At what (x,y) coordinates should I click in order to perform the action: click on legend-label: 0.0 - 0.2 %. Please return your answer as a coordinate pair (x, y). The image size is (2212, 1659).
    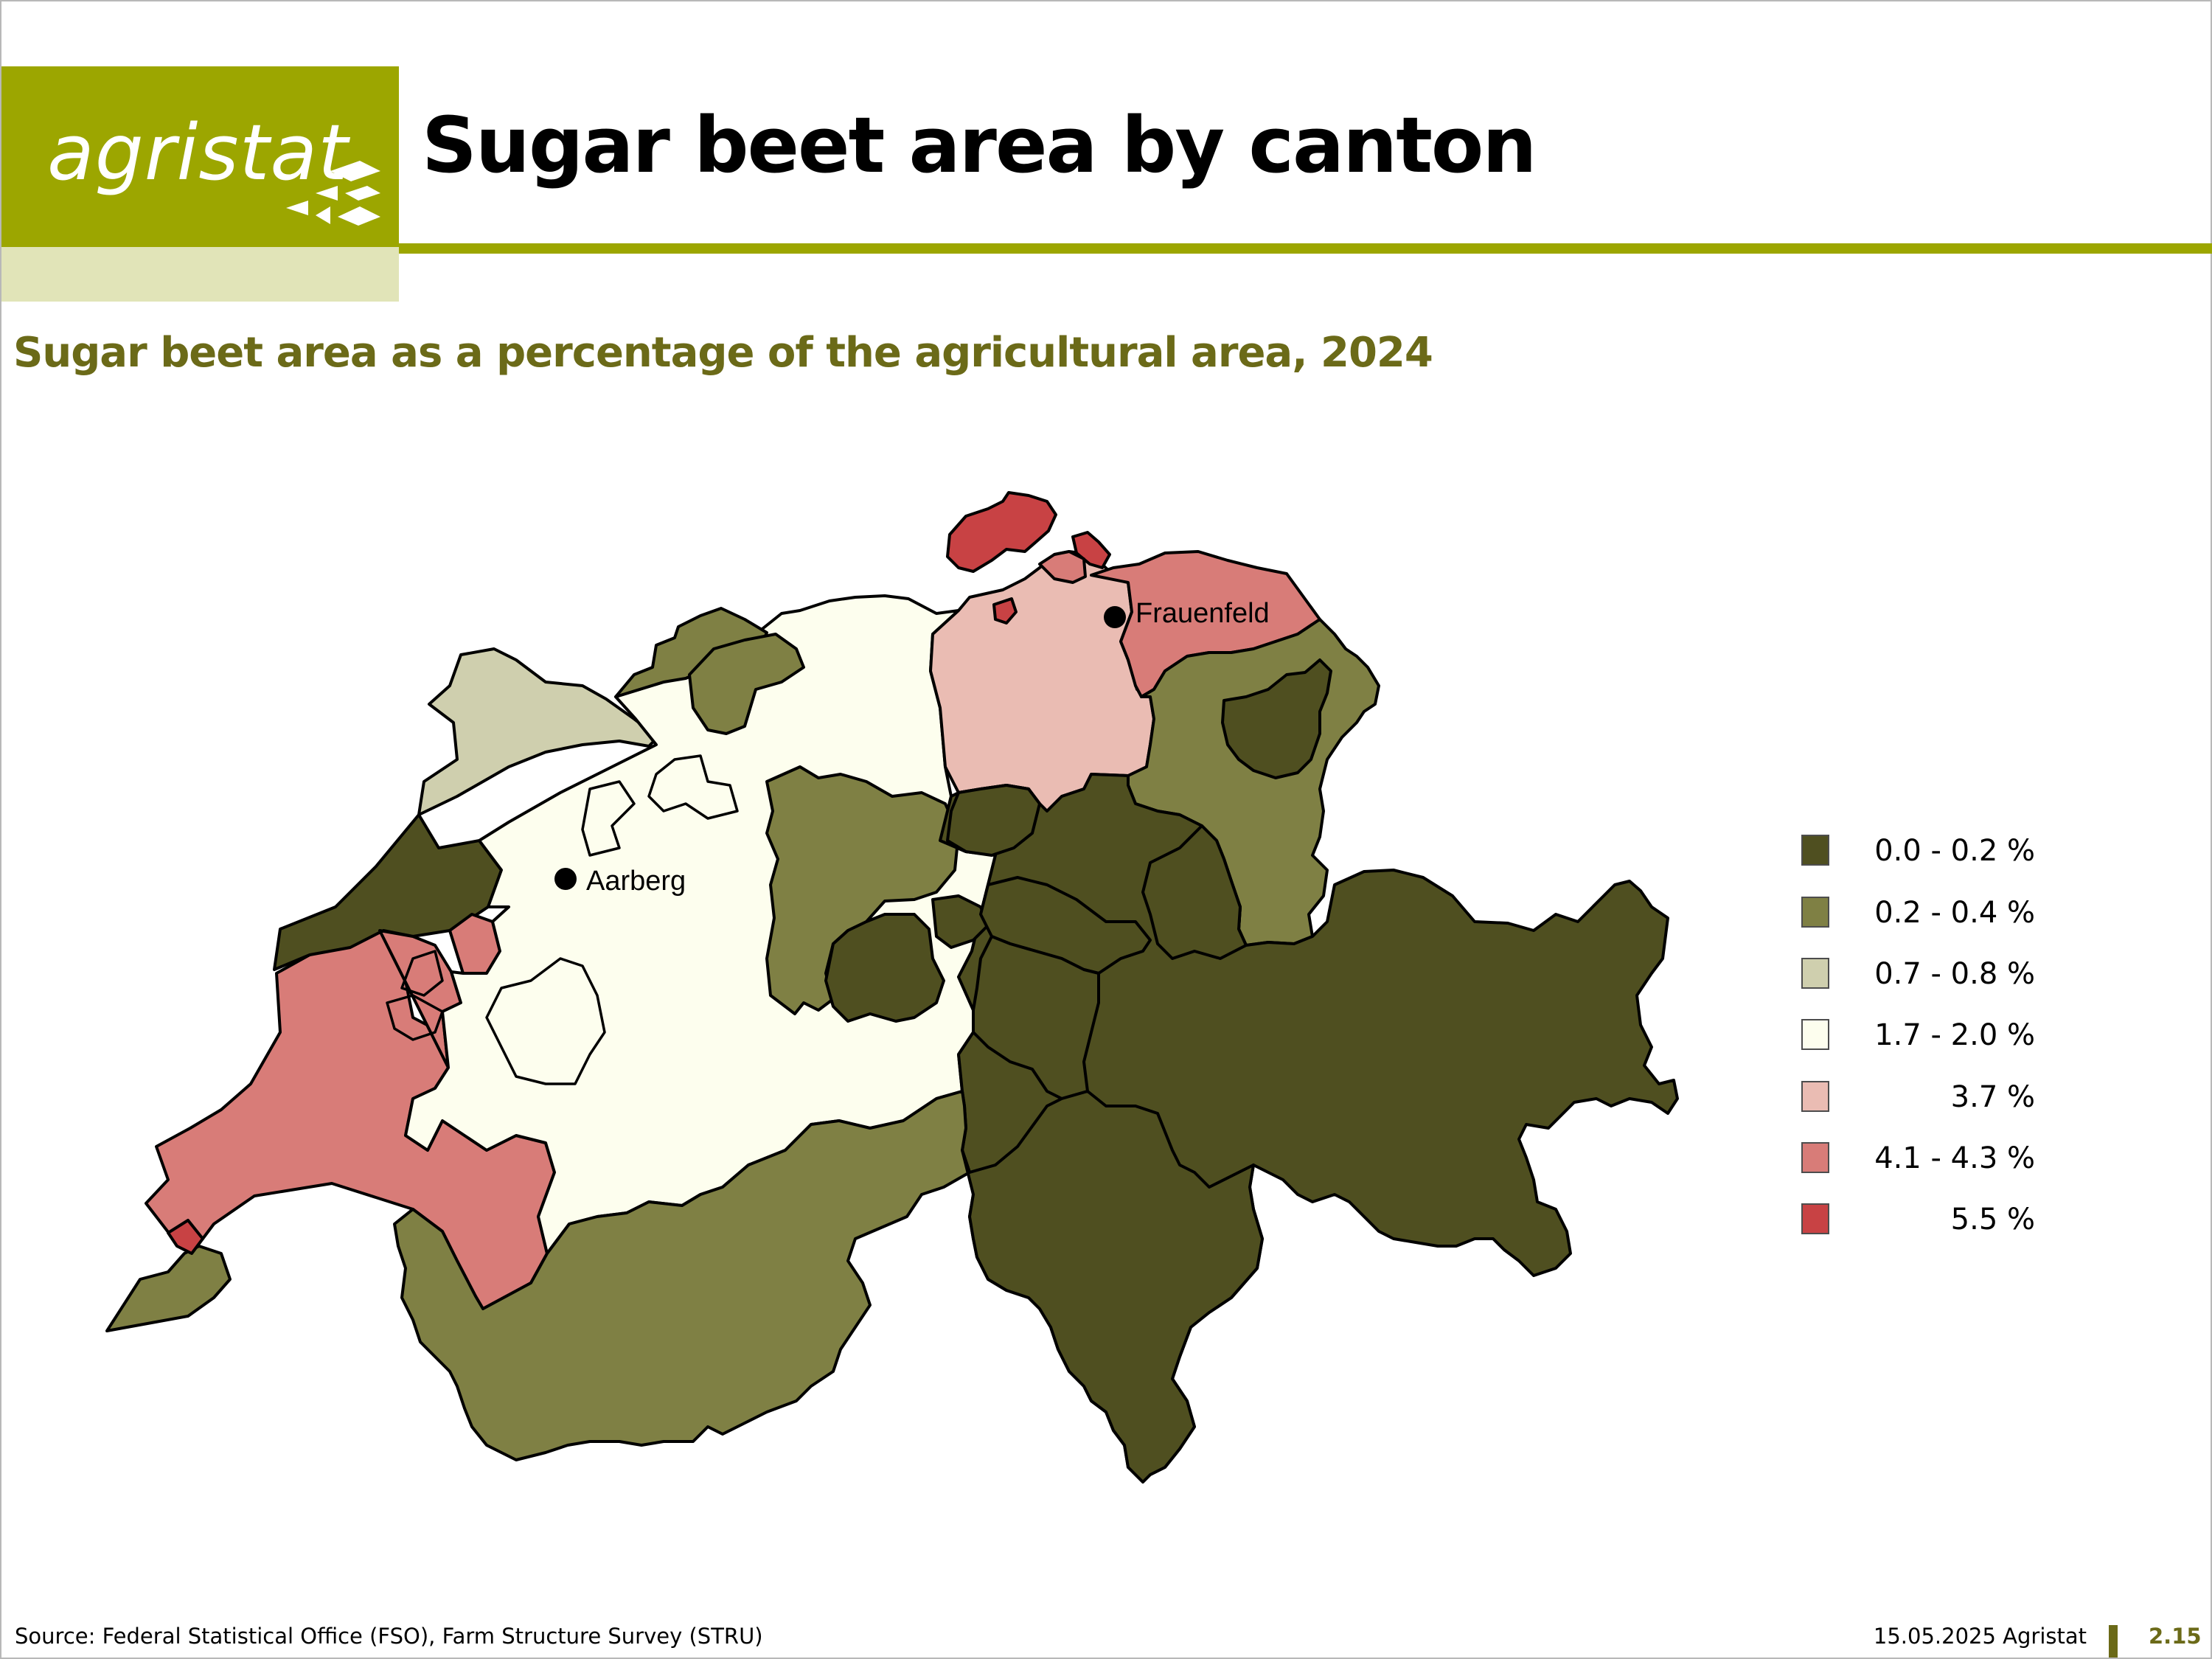
    Looking at the image, I should click on (1954, 851).